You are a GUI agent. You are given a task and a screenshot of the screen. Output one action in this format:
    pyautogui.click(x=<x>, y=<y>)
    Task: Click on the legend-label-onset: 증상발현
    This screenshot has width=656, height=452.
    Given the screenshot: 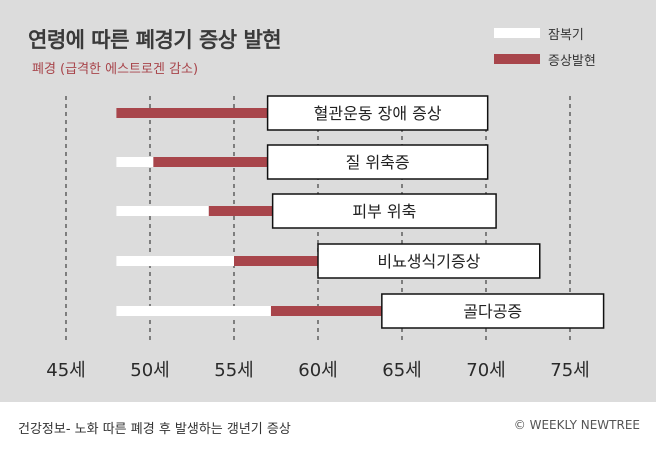 What is the action you would take?
    pyautogui.click(x=572, y=61)
    